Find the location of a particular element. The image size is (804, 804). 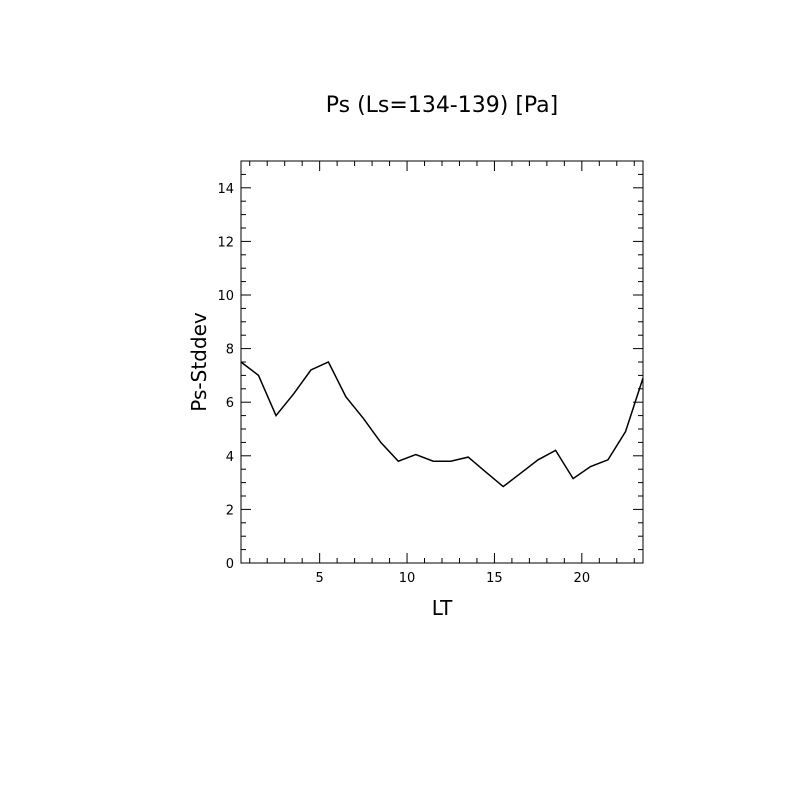

y-tick-label: 4 is located at coordinates (230, 457).